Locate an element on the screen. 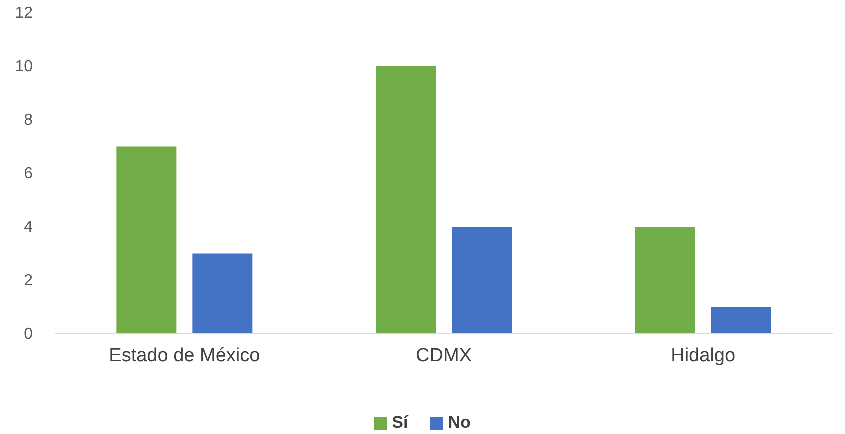 This screenshot has height=434, width=845. legend-label: Sí is located at coordinates (401, 422).